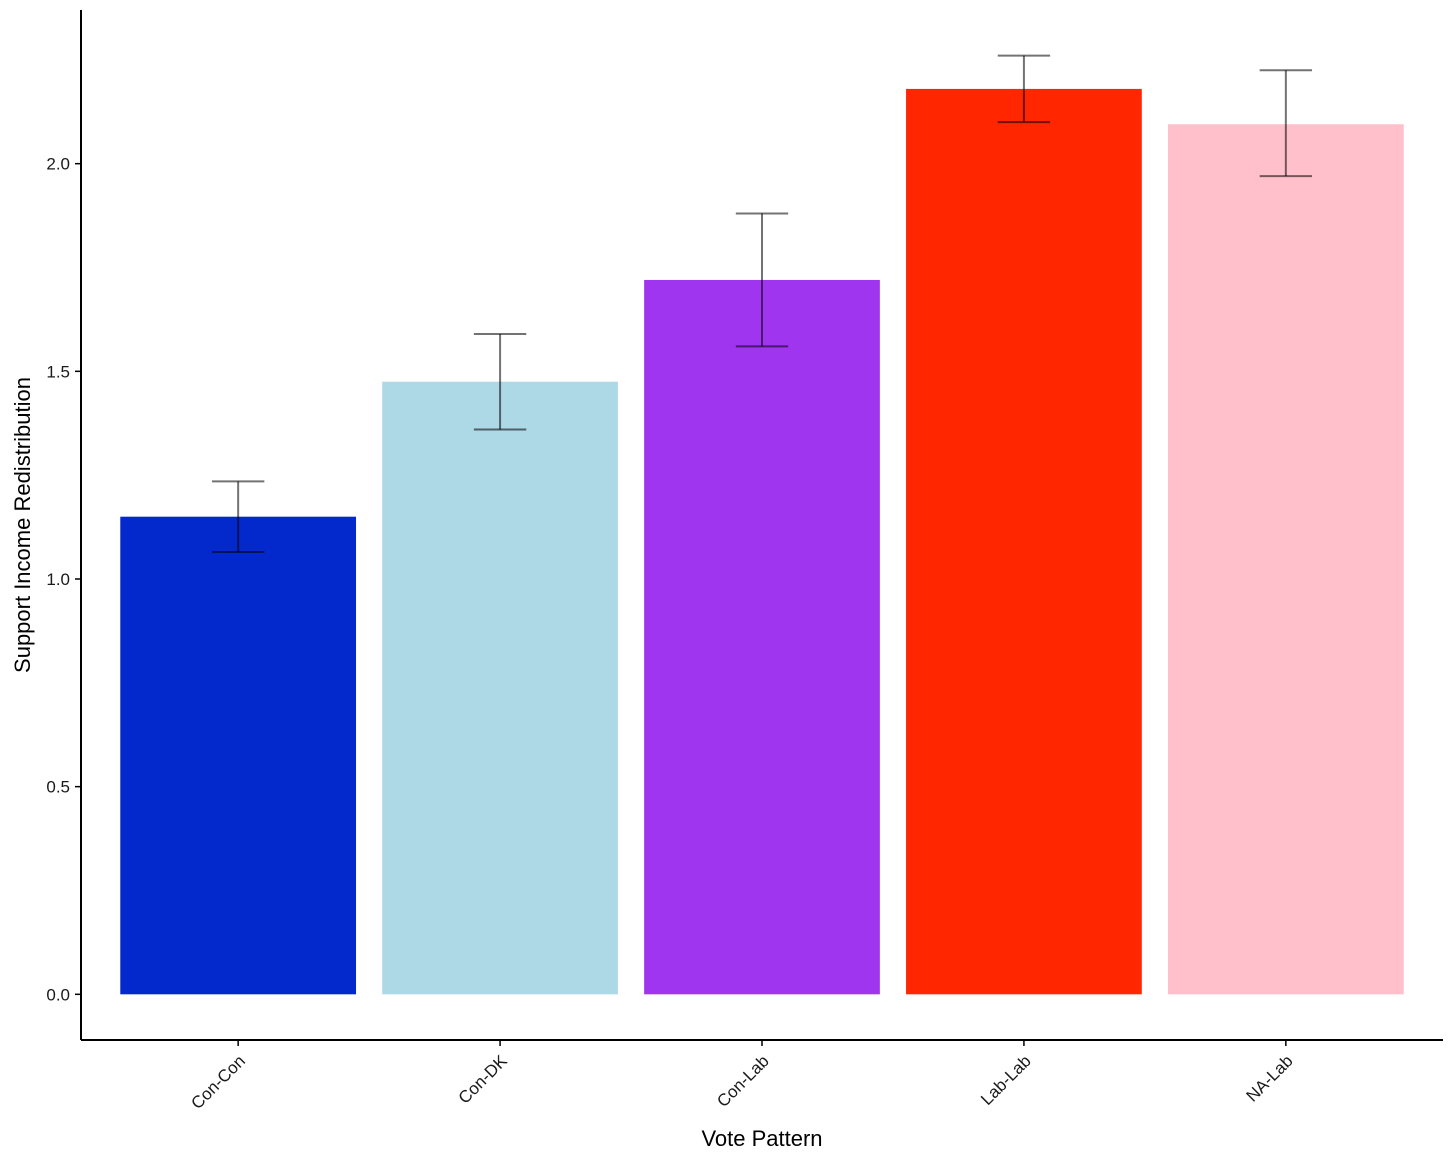 Image resolution: width=1456 pixels, height=1170 pixels. Describe the element at coordinates (762, 280) in the screenshot. I see `error-bar-con-lab` at that location.